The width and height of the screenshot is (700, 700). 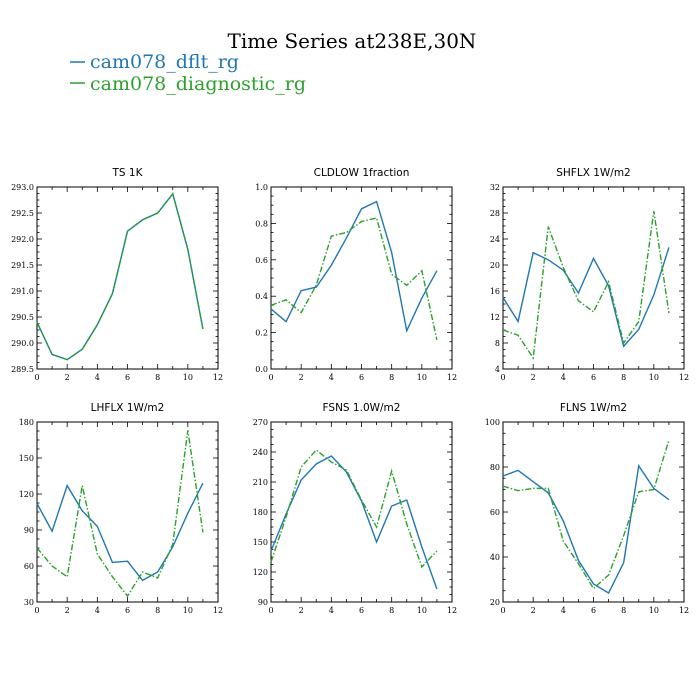 What do you see at coordinates (362, 408) in the screenshot?
I see `panel-title: FSNS 1.0W/m2` at bounding box center [362, 408].